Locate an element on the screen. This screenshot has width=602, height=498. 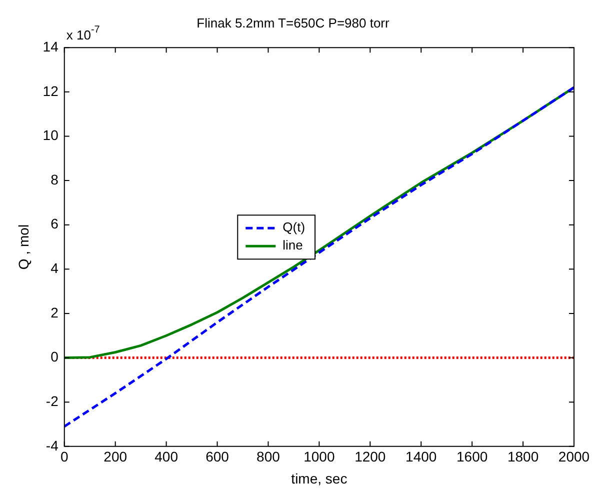
y-tick-label: 2 is located at coordinates (54, 312).